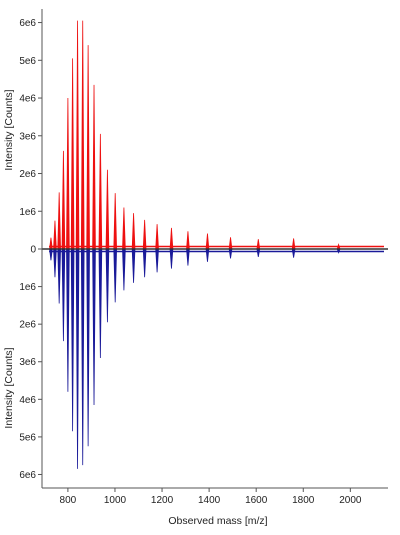  Describe the element at coordinates (27, 23) in the screenshot. I see `y-tick-label-top: 6e6` at that location.